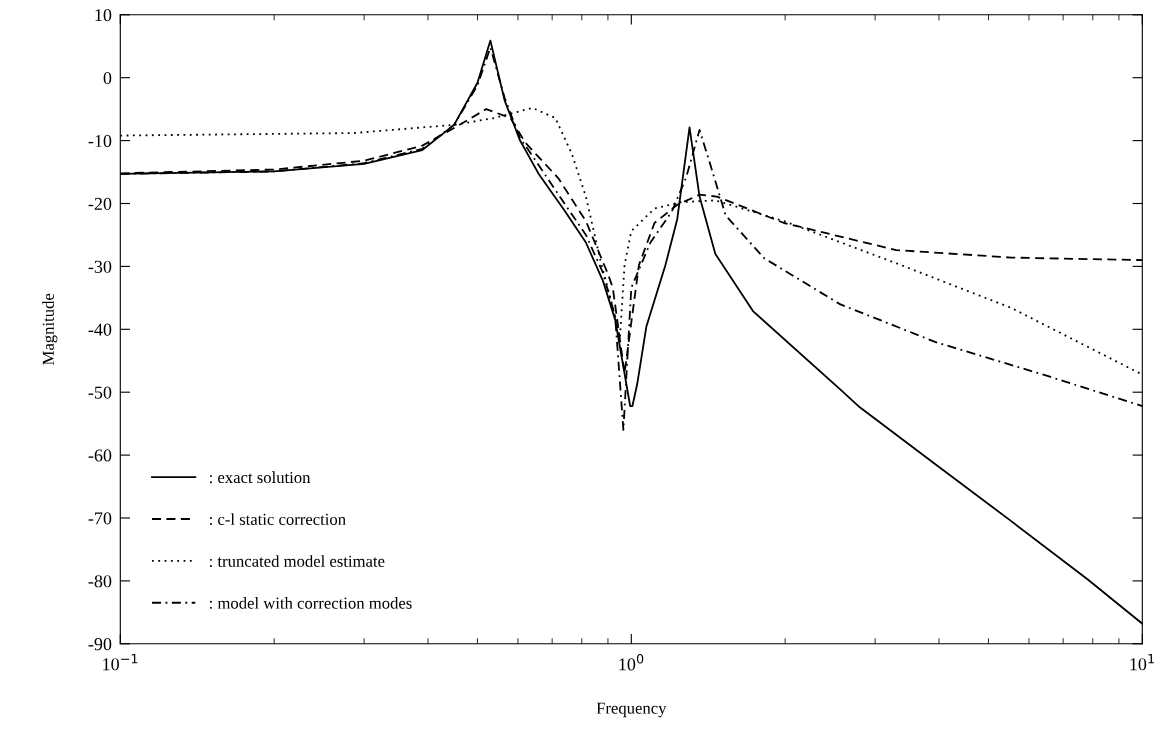  Describe the element at coordinates (100, 581) in the screenshot. I see `y-tick-label: -80` at that location.